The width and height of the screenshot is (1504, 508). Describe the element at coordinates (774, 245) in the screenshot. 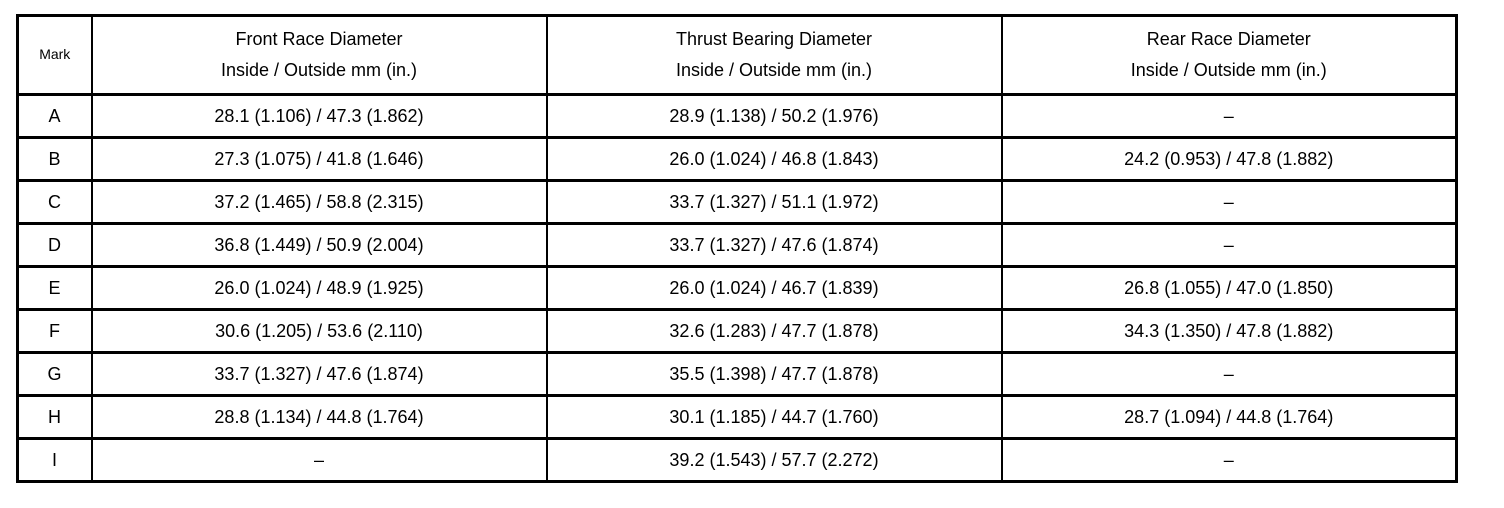

I see `cell-thrust-bearing-diameter: 33.7 (1.327) / 47.6 (1.874)` at that location.